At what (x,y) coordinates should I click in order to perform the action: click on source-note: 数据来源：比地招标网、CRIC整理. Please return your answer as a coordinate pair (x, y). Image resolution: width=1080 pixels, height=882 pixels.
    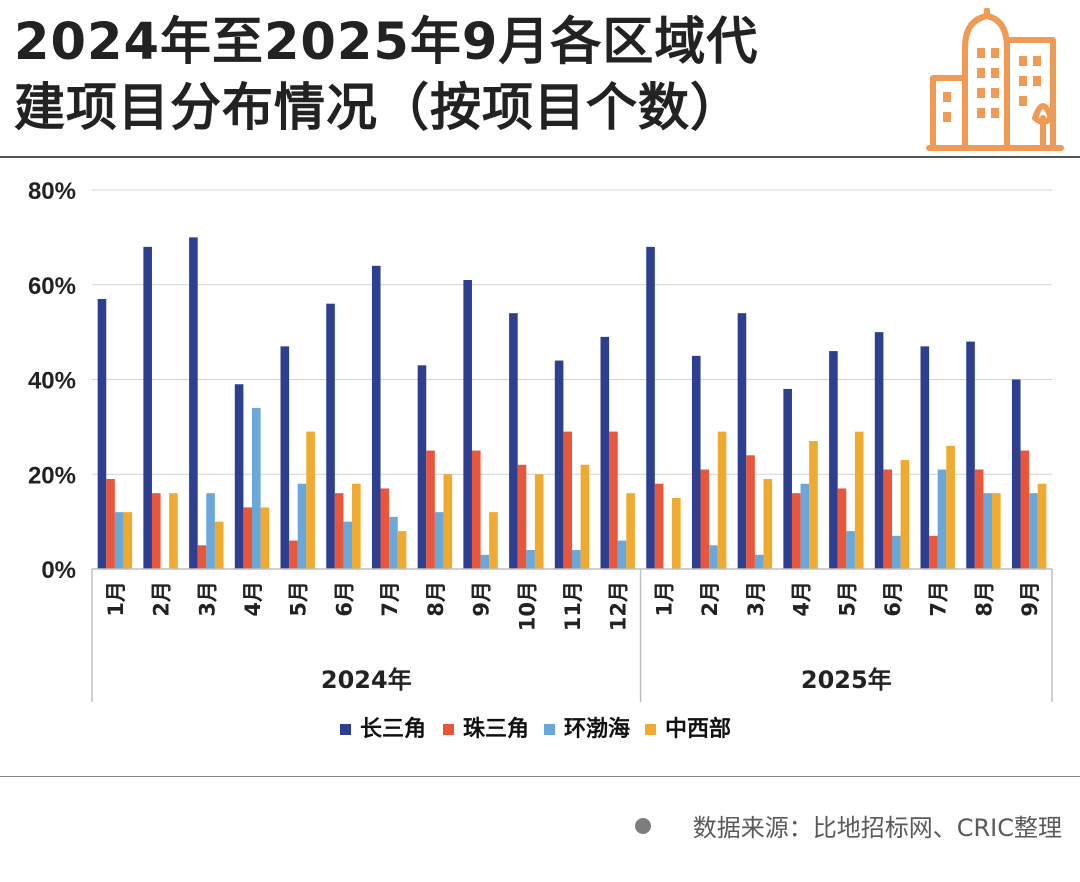
    Looking at the image, I should click on (848, 825).